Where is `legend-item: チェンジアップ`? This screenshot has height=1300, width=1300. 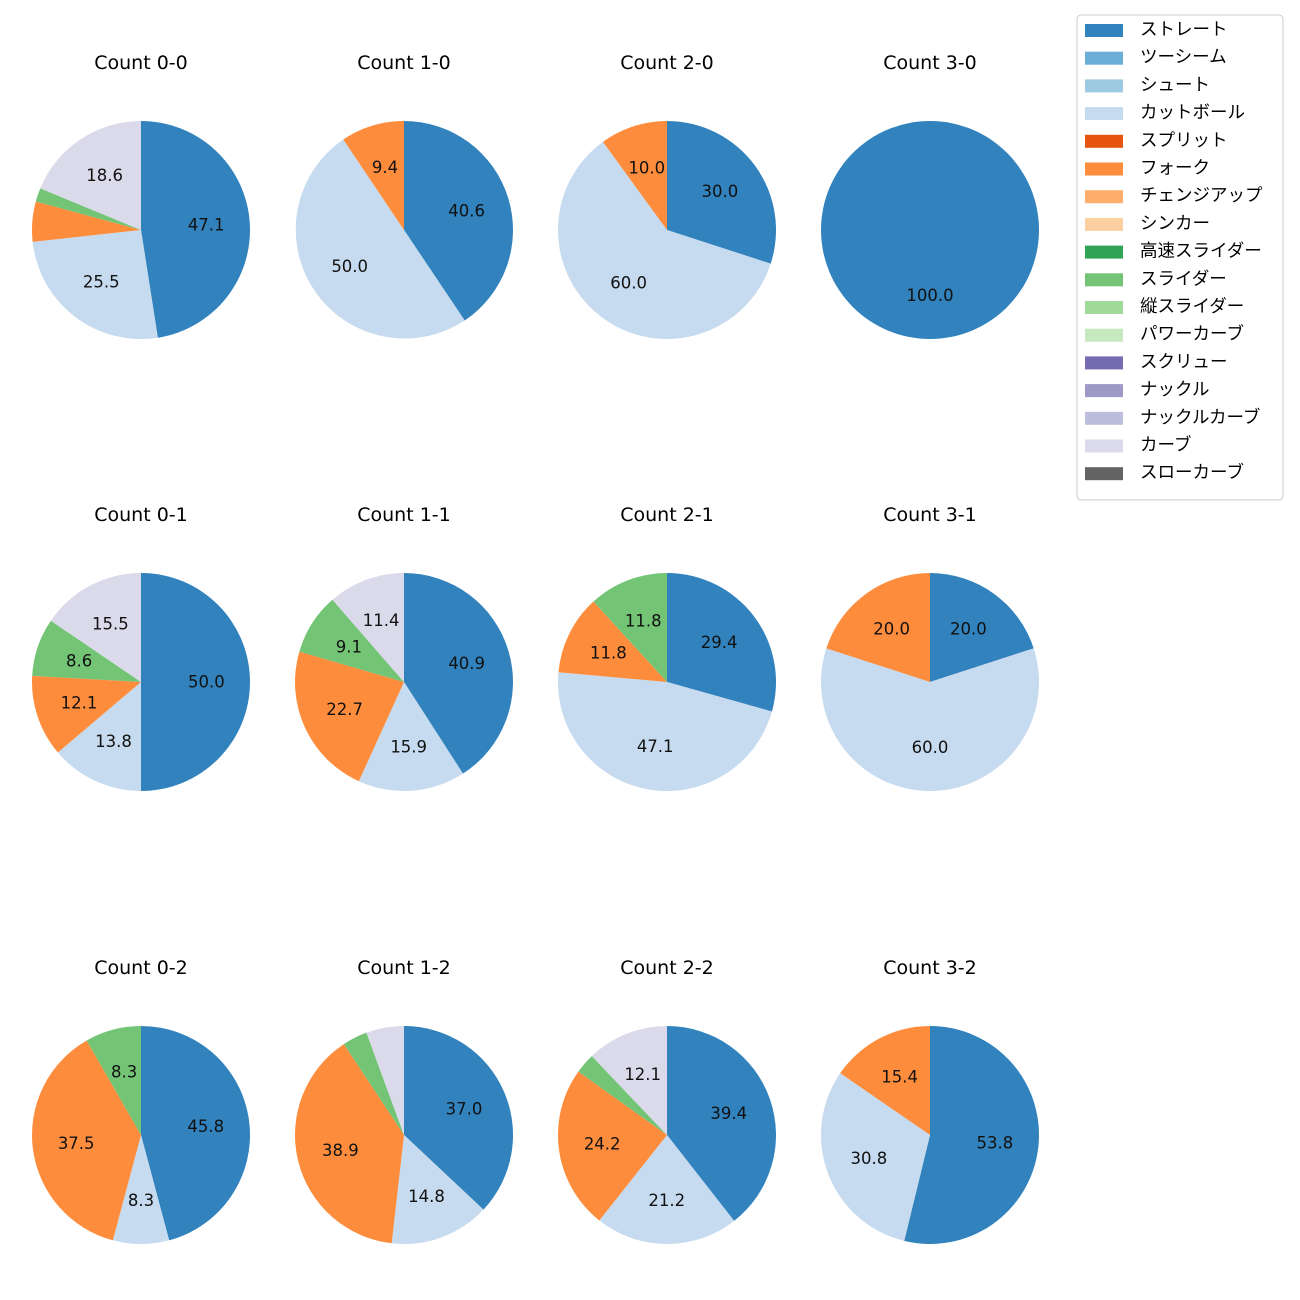 legend-item: チェンジアップ is located at coordinates (1174, 196).